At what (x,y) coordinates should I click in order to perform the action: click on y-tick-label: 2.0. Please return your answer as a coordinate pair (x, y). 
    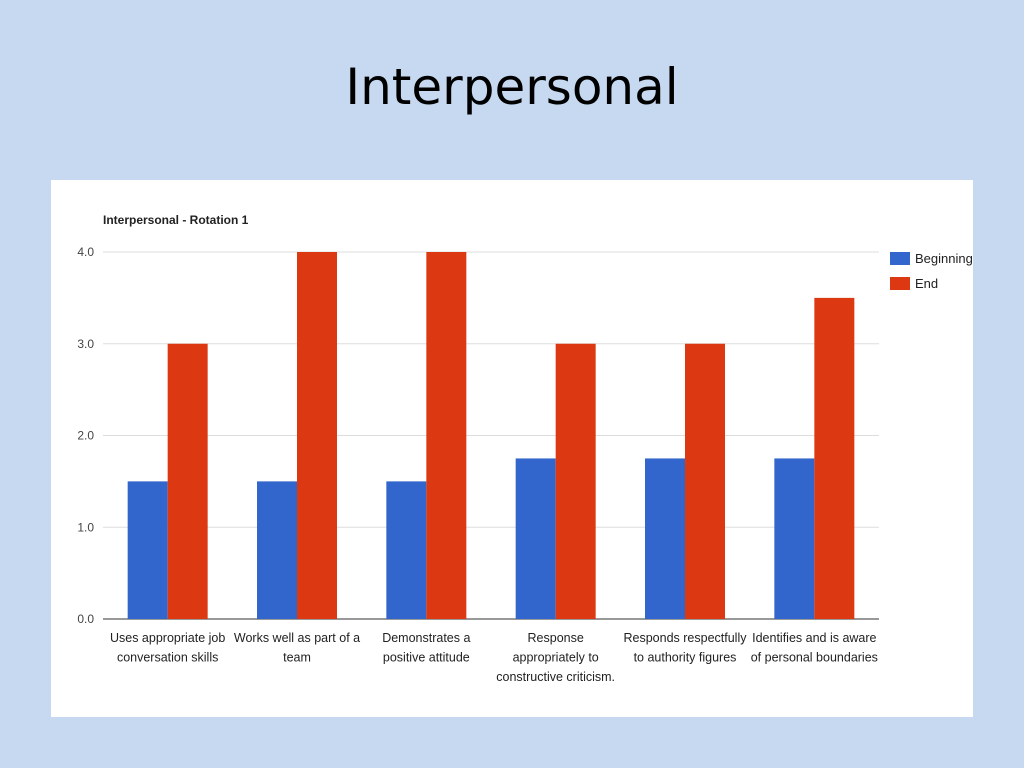
    Looking at the image, I should click on (85, 436).